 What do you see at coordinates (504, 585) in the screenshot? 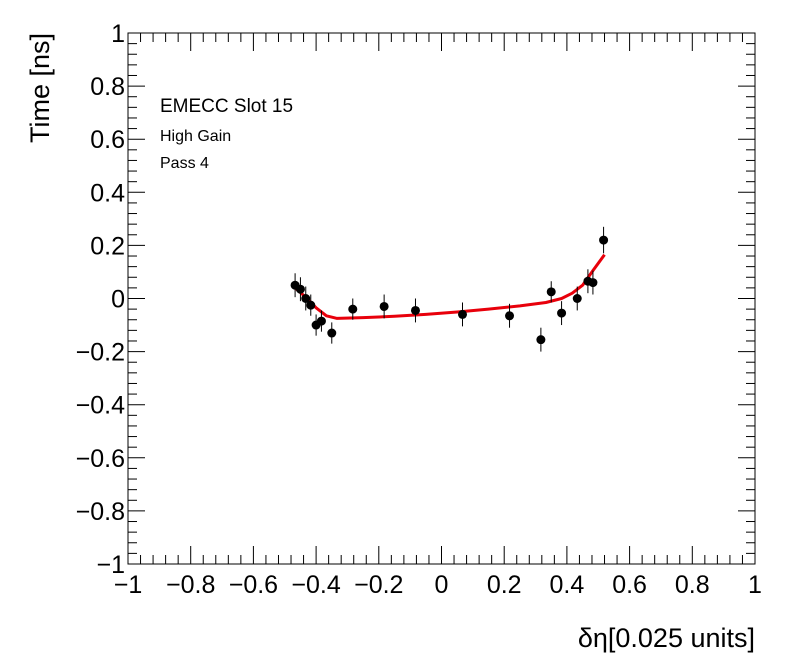
I see `x-tick-label: 0.2` at bounding box center [504, 585].